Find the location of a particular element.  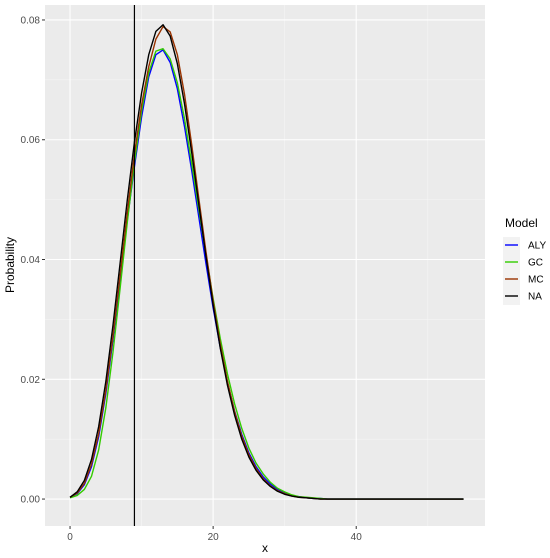

legend-label-aly: ALY is located at coordinates (537, 246).